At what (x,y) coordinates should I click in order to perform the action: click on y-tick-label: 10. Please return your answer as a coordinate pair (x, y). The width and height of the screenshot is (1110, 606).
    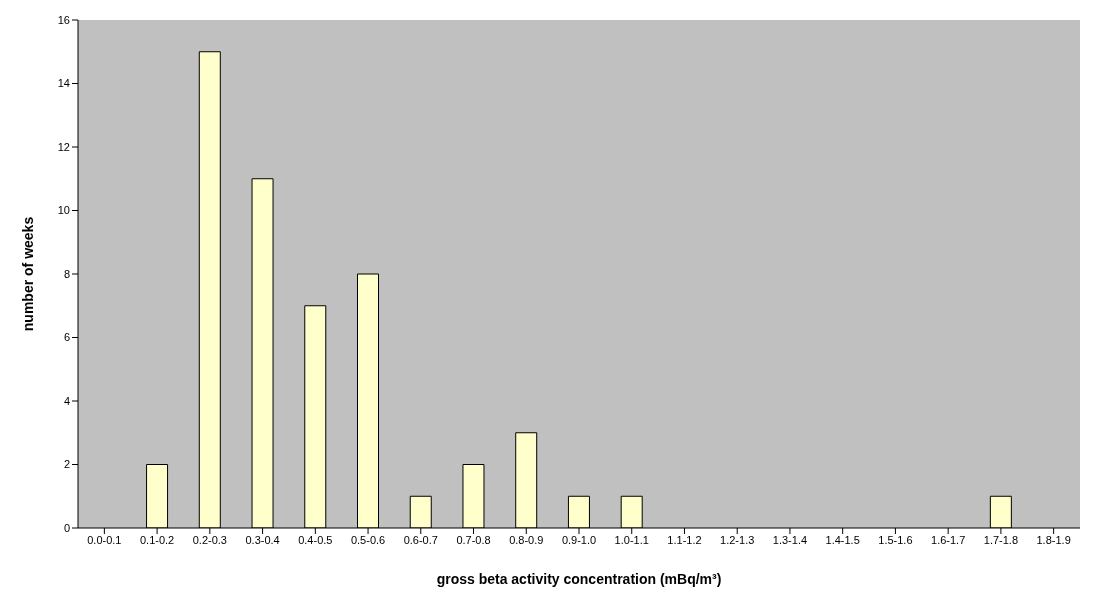
    Looking at the image, I should click on (63, 210).